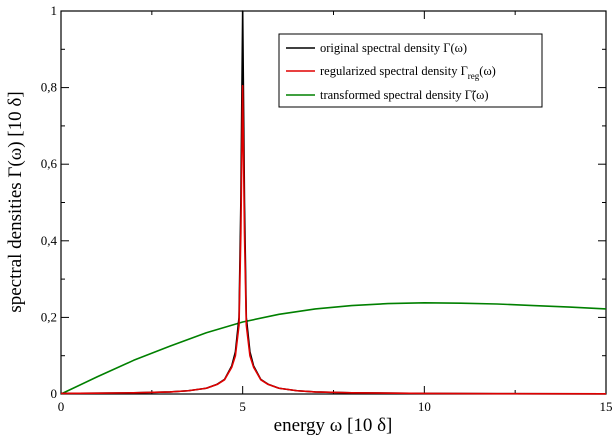  I want to click on legend-label-regularized: regularized spectral density Γreg(ω), so click(408, 72).